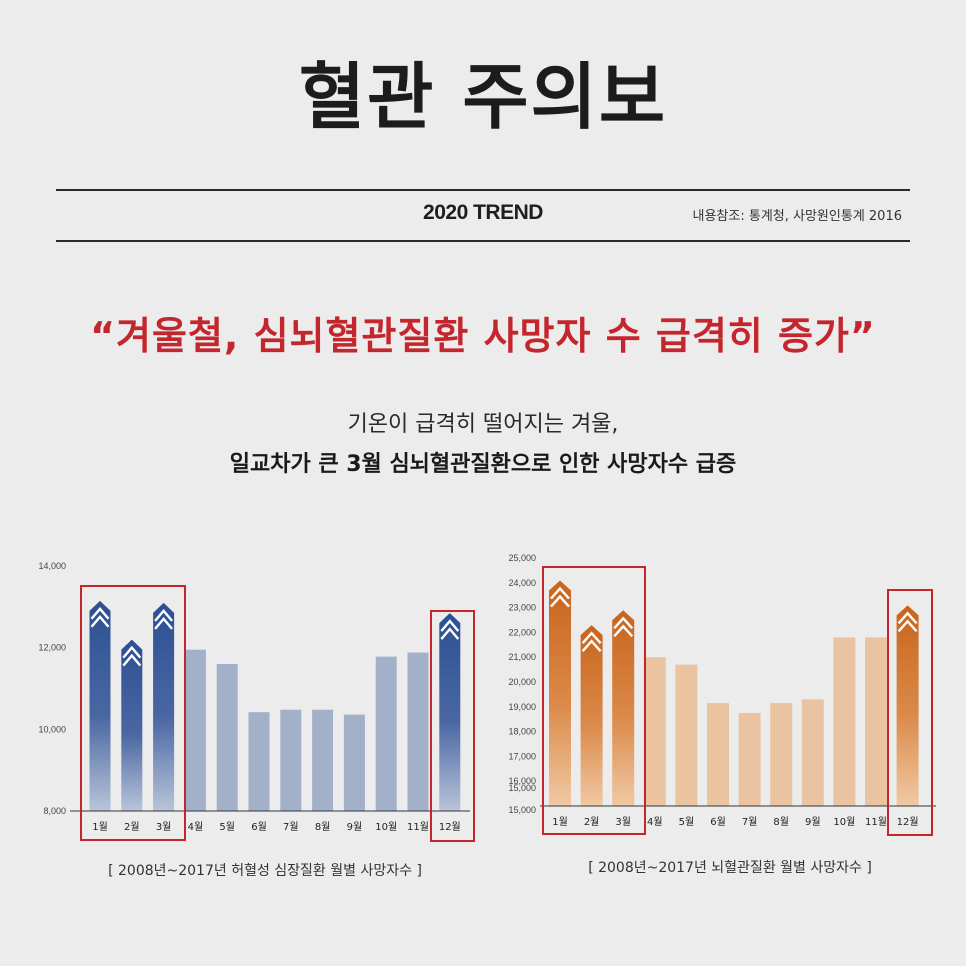 The width and height of the screenshot is (966, 966). Describe the element at coordinates (52, 729) in the screenshot. I see `y-tick-label: 10,000` at that location.